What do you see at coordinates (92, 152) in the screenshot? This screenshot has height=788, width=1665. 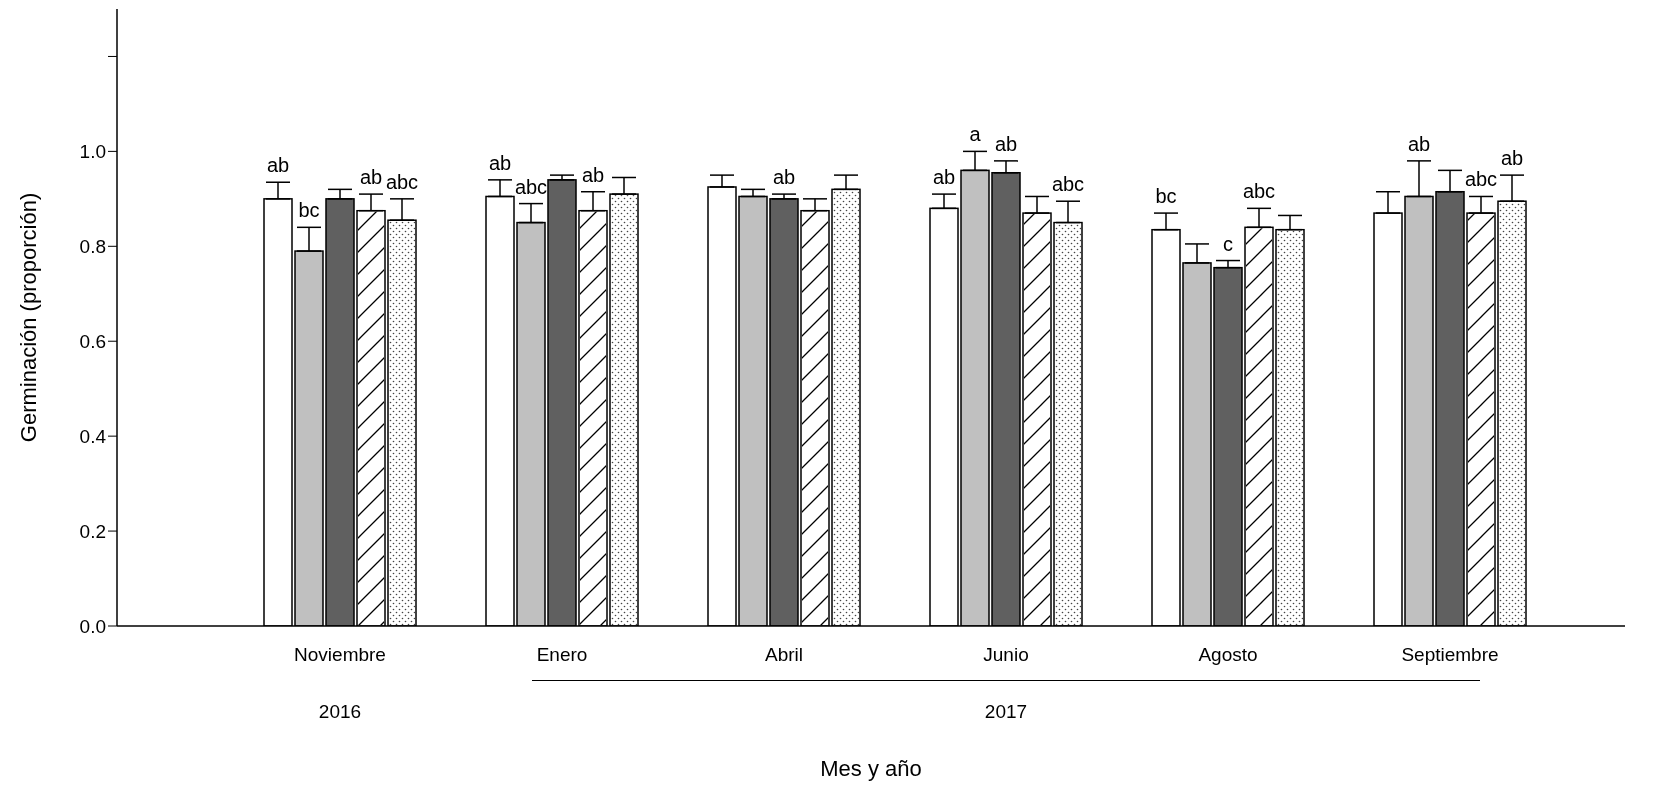 I see `y-tick-label: 1.0` at bounding box center [92, 152].